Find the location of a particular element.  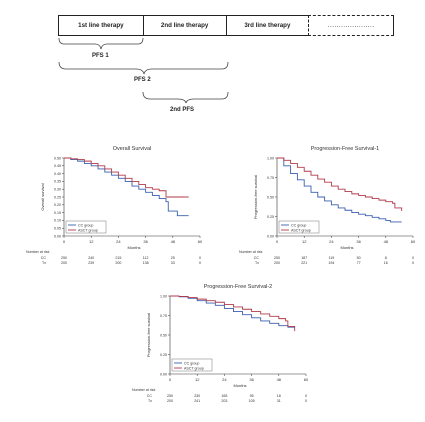

os-y-tick-label: 0.20 is located at coordinates (57, 205).